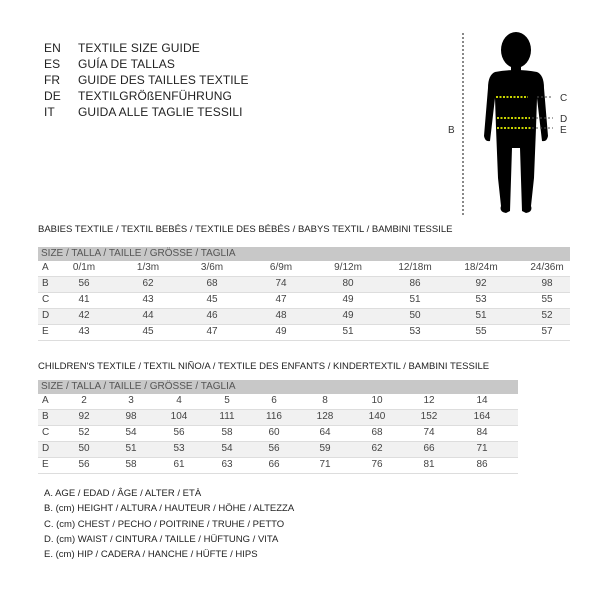 The image size is (600, 600). I want to click on table-cell: 3, so click(131, 400).